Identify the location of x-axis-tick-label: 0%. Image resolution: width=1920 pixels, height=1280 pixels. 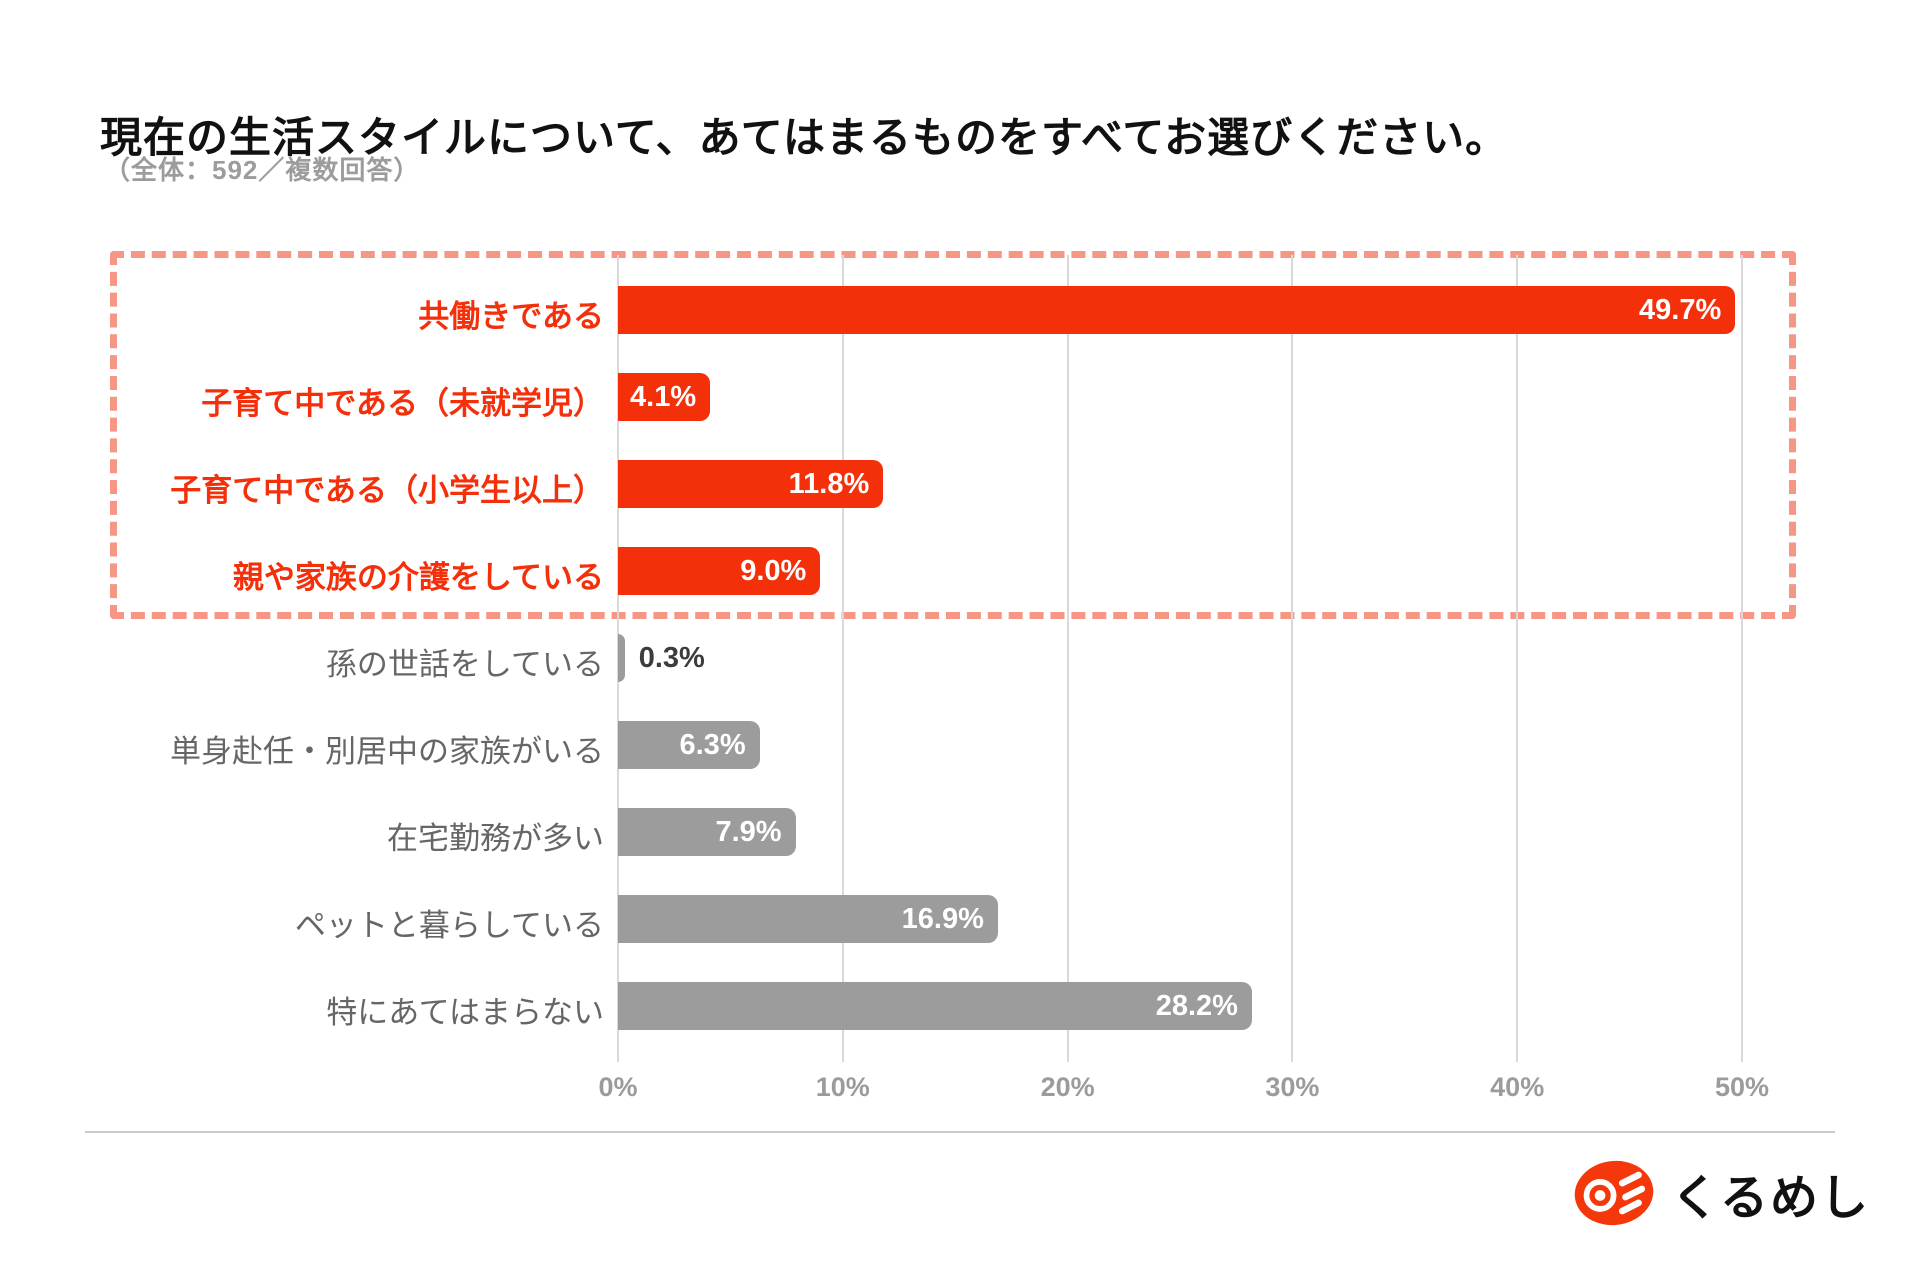
(618, 1087).